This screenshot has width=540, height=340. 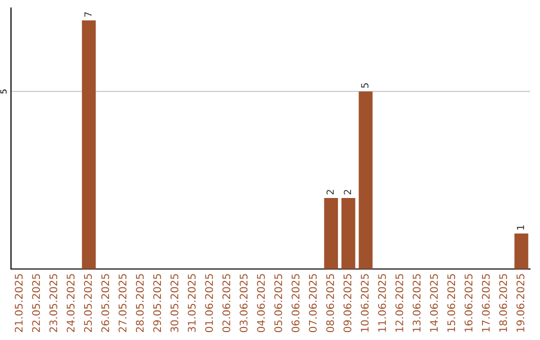 I want to click on x-tick-label: 03.06.2025, so click(x=244, y=303).